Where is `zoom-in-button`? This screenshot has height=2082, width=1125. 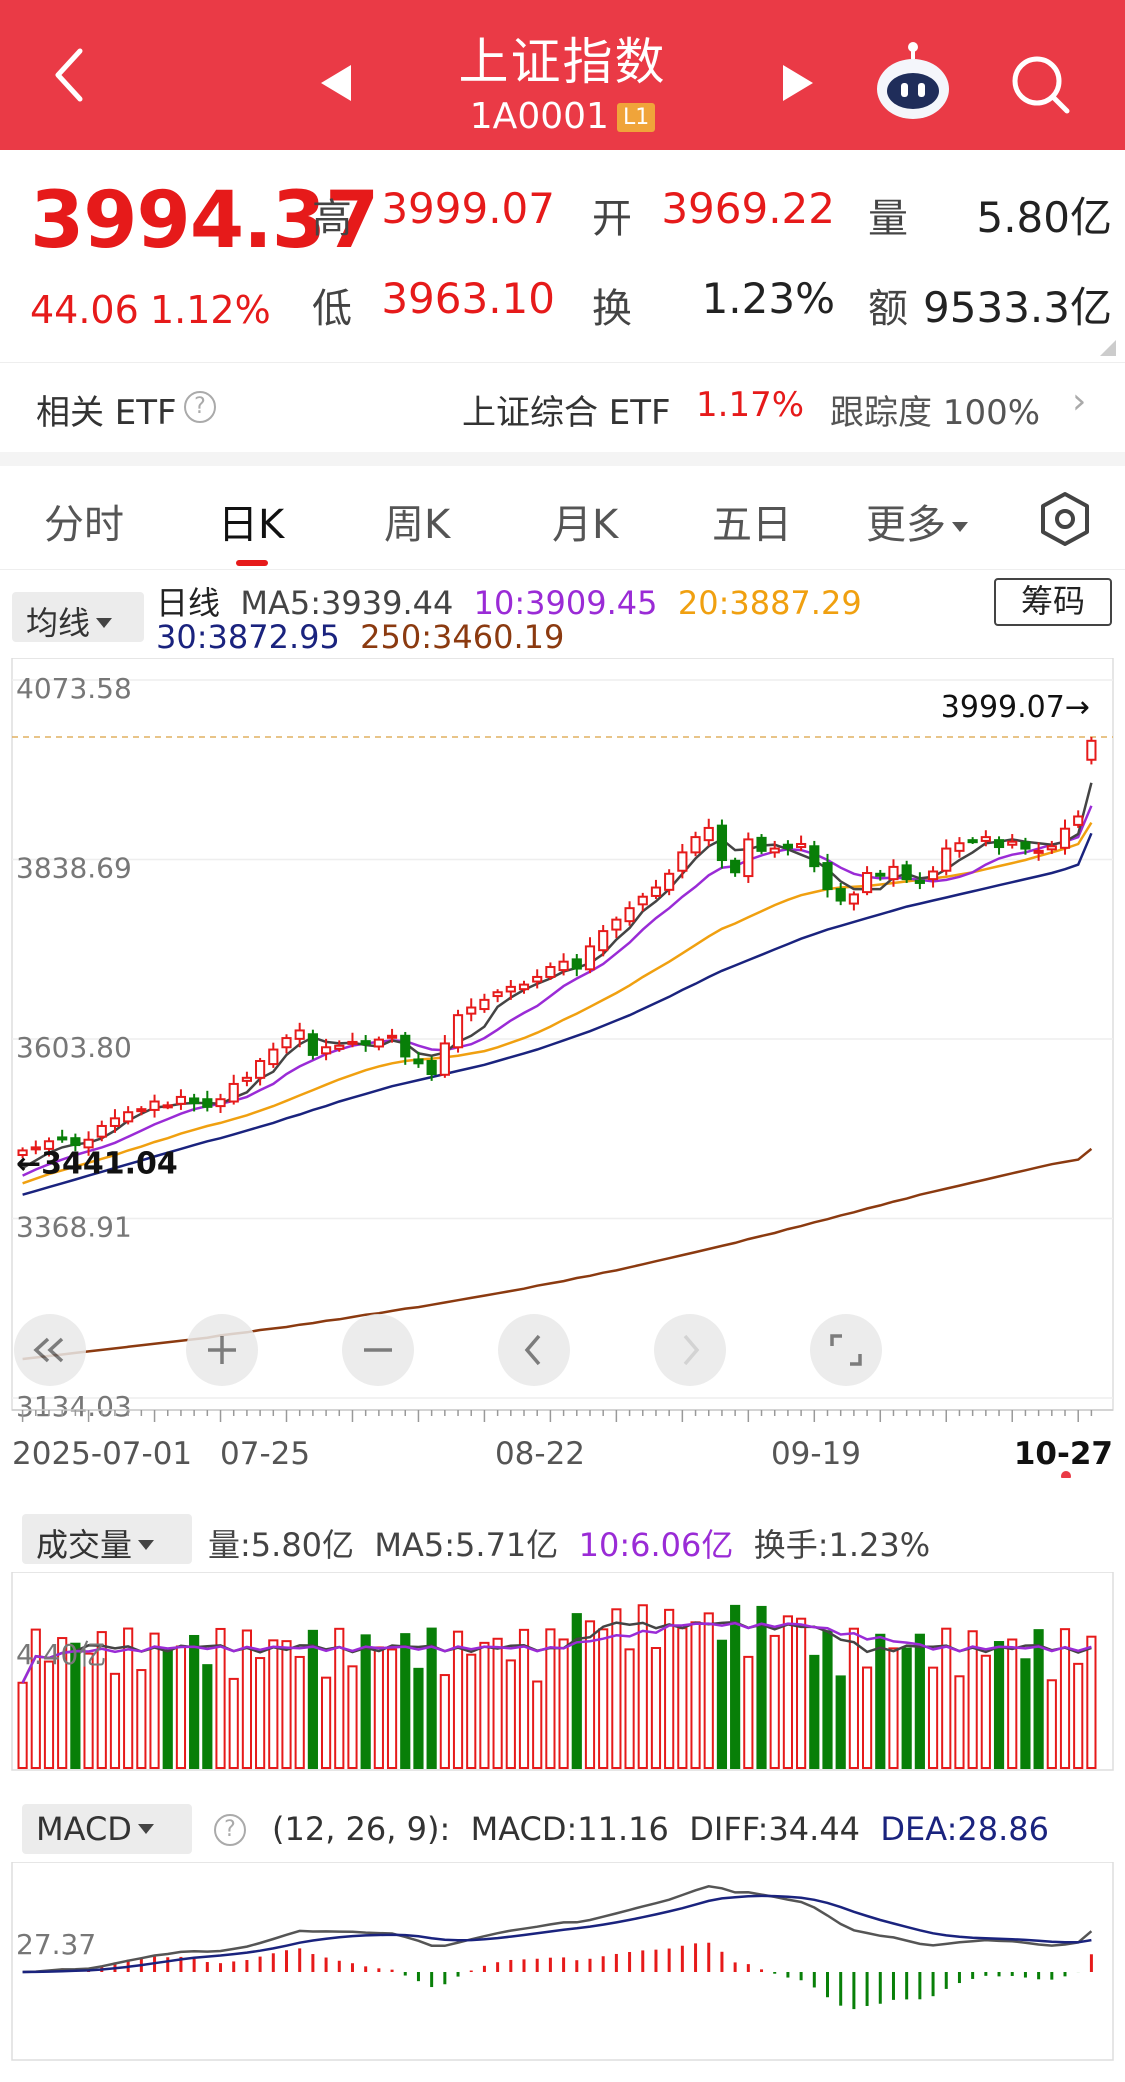
zoom-in-button is located at coordinates (222, 1350).